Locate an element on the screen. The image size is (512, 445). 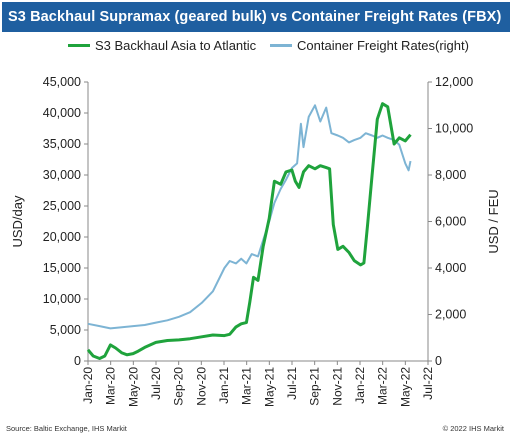
y-tick-label-right: 10,000 is located at coordinates (454, 129).